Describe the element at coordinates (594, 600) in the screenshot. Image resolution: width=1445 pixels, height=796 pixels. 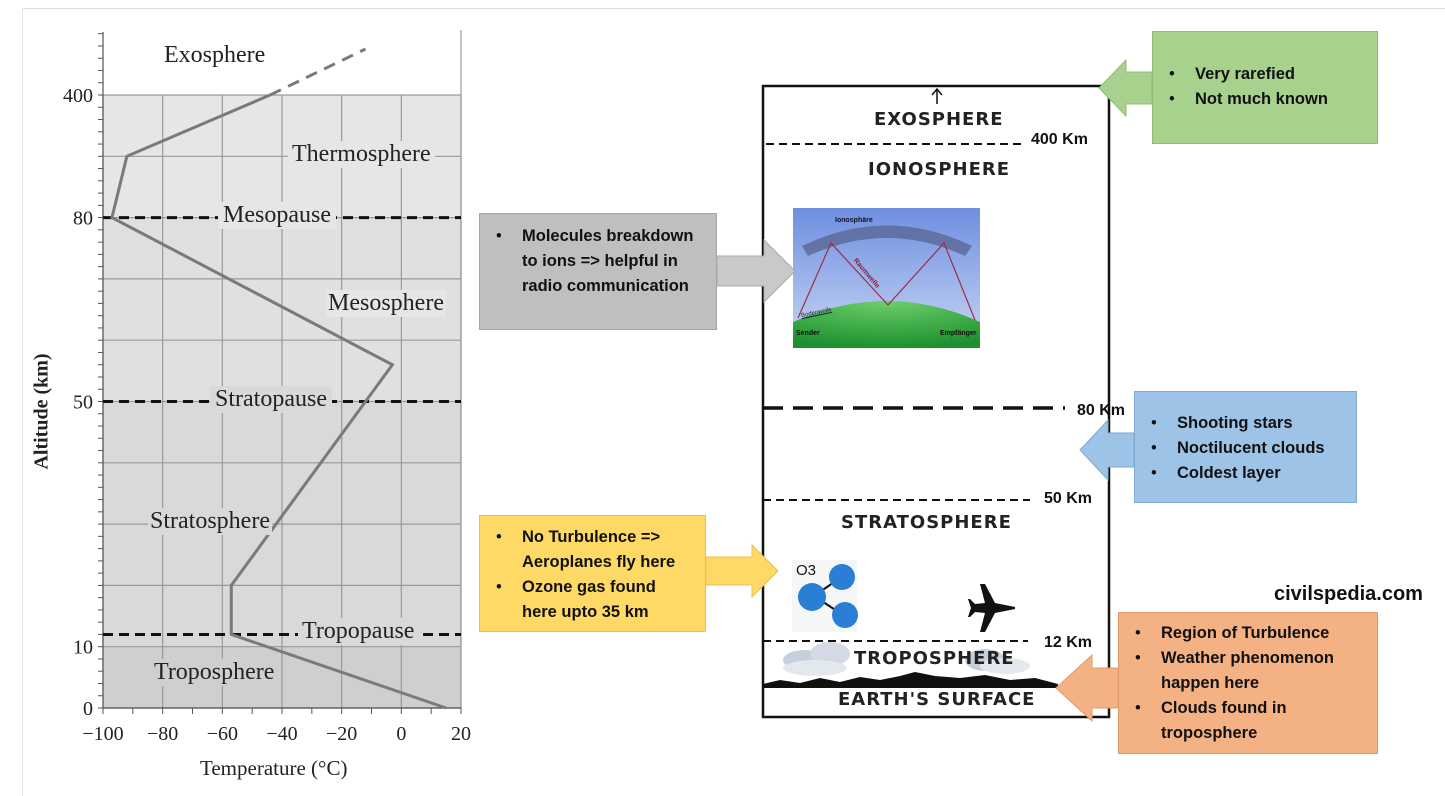
I see `callout-item: Ozone gas found here upto 35 km` at that location.